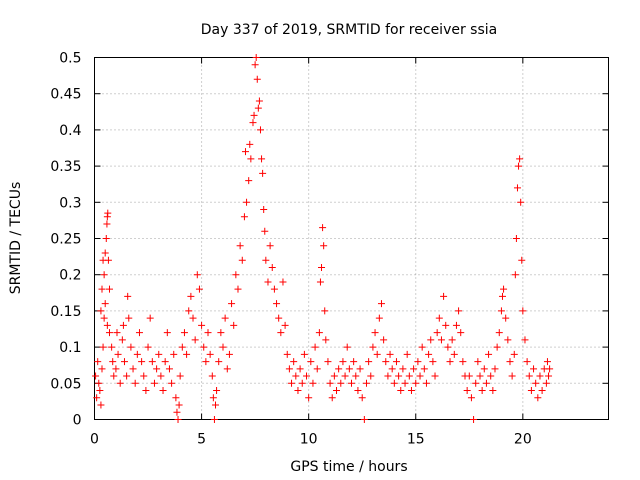 Image resolution: width=640 pixels, height=480 pixels. I want to click on y-tick-label: 0.1, so click(70, 348).